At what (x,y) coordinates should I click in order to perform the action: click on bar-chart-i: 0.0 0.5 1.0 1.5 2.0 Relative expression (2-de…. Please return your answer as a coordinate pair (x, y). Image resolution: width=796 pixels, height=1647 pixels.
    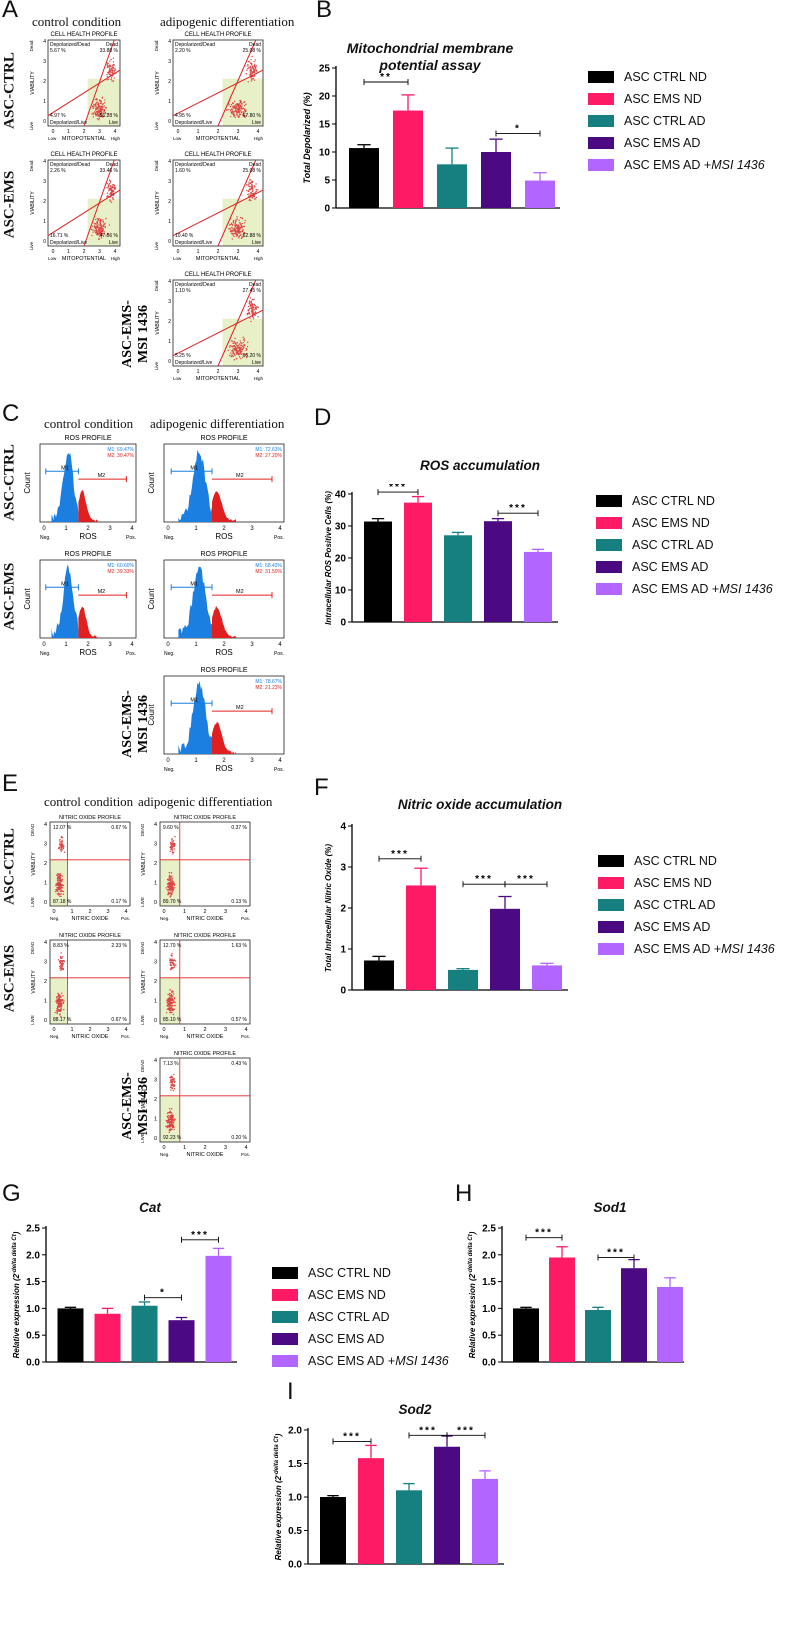
    Looking at the image, I should click on (389, 1498).